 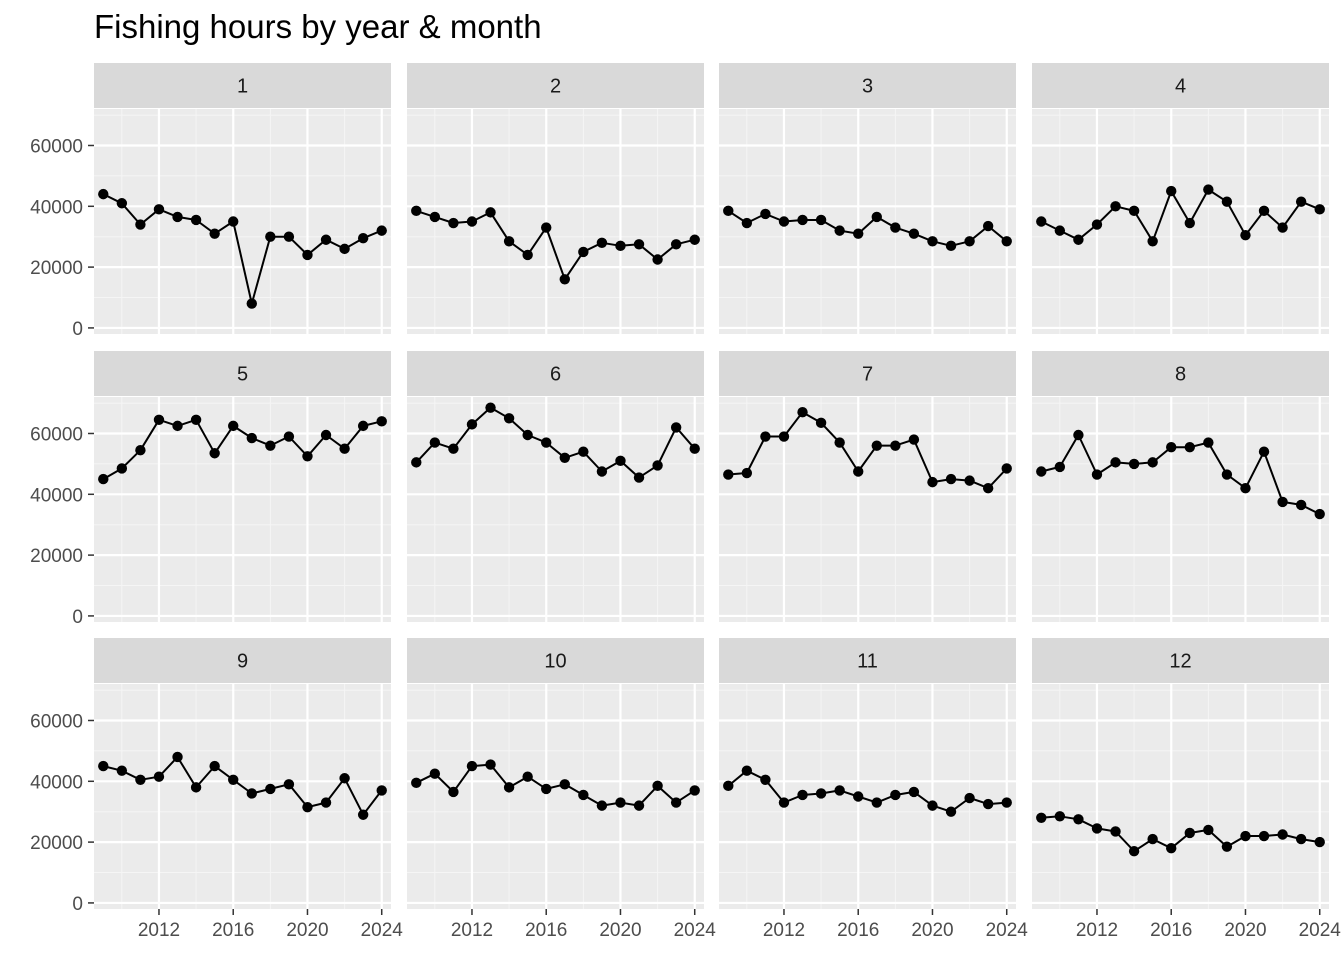 I want to click on strip-label: 3, so click(x=867, y=87).